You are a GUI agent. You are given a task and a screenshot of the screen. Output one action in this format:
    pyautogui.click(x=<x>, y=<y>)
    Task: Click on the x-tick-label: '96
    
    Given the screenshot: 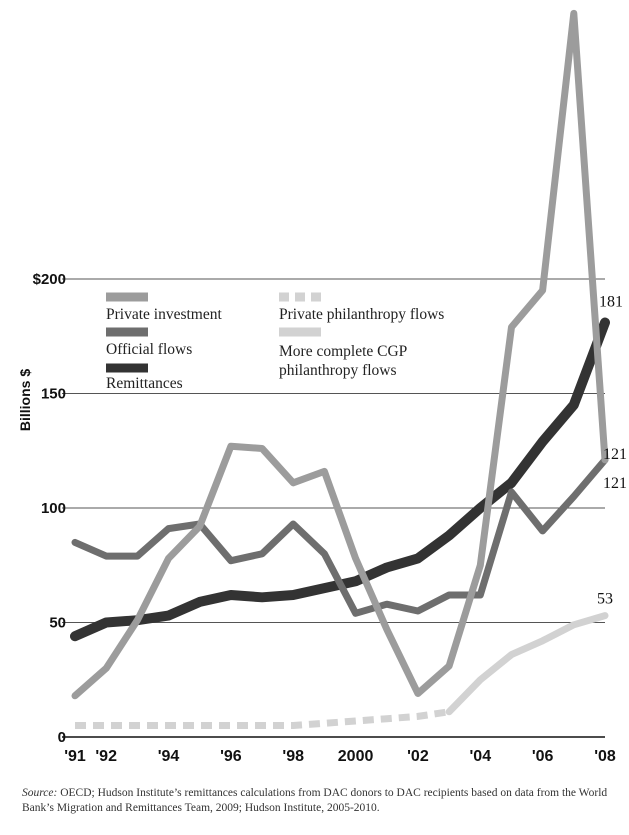 What is the action you would take?
    pyautogui.click(x=231, y=756)
    